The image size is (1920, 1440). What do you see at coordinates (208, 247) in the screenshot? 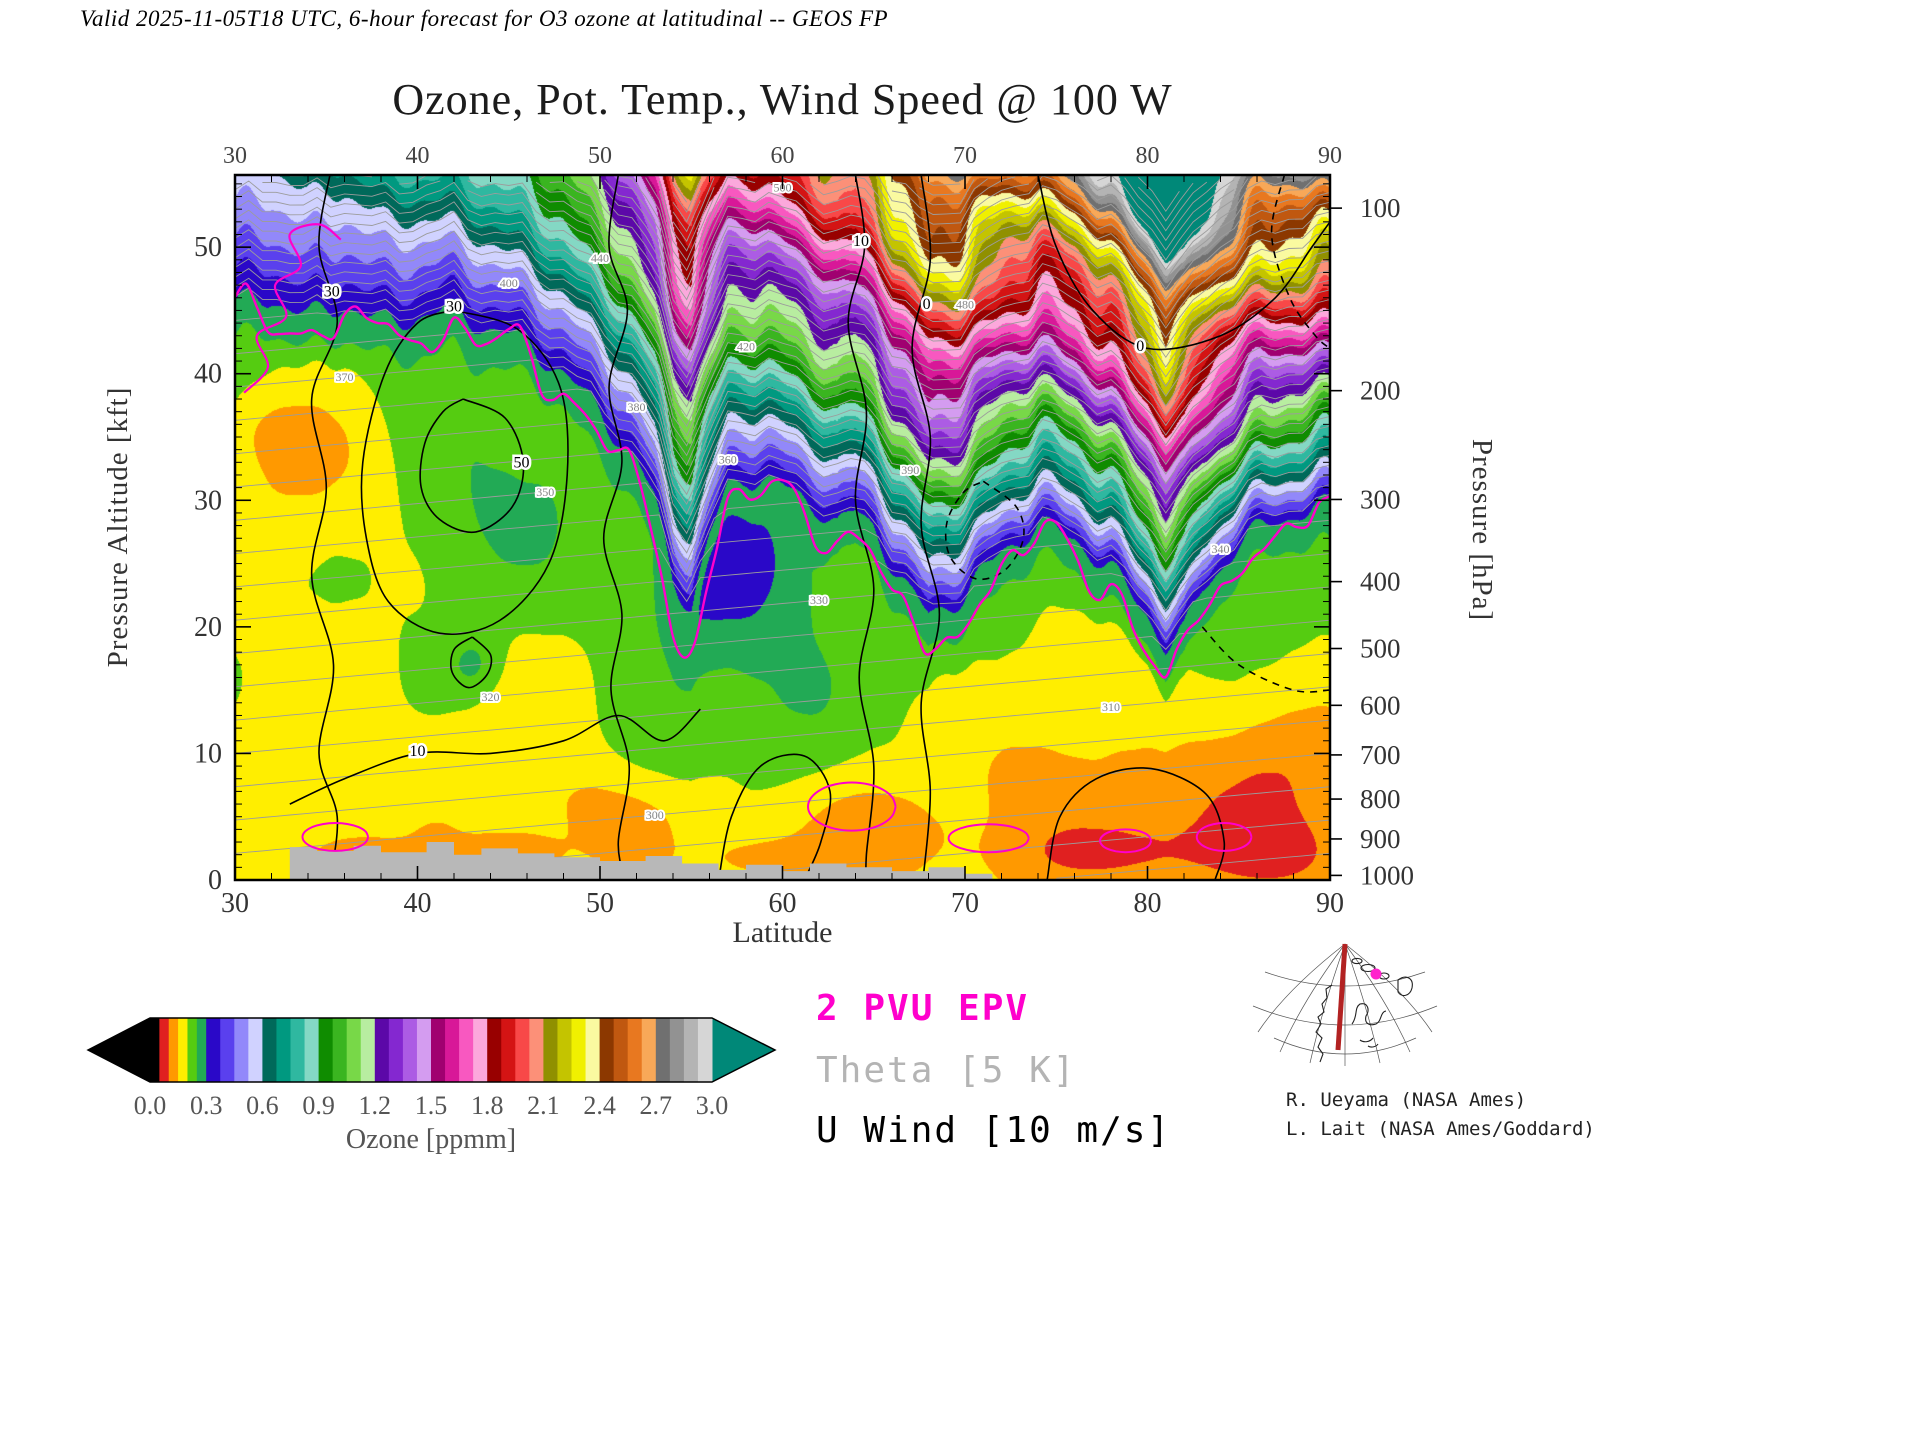
I see `y-left-tick-label: 50` at bounding box center [208, 247].